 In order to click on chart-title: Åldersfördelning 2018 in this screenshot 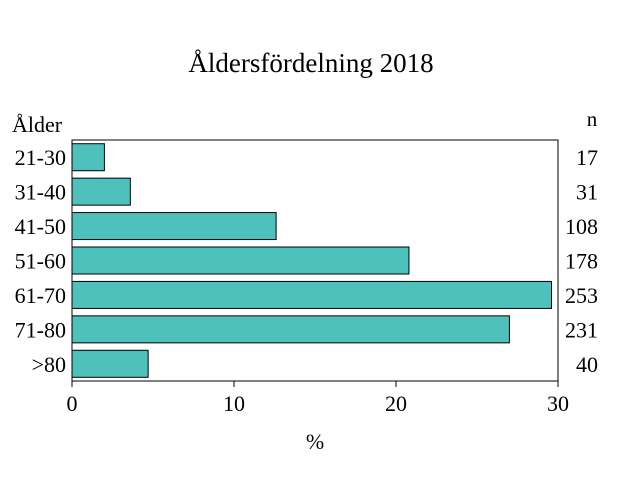, I will do `click(310, 63)`.